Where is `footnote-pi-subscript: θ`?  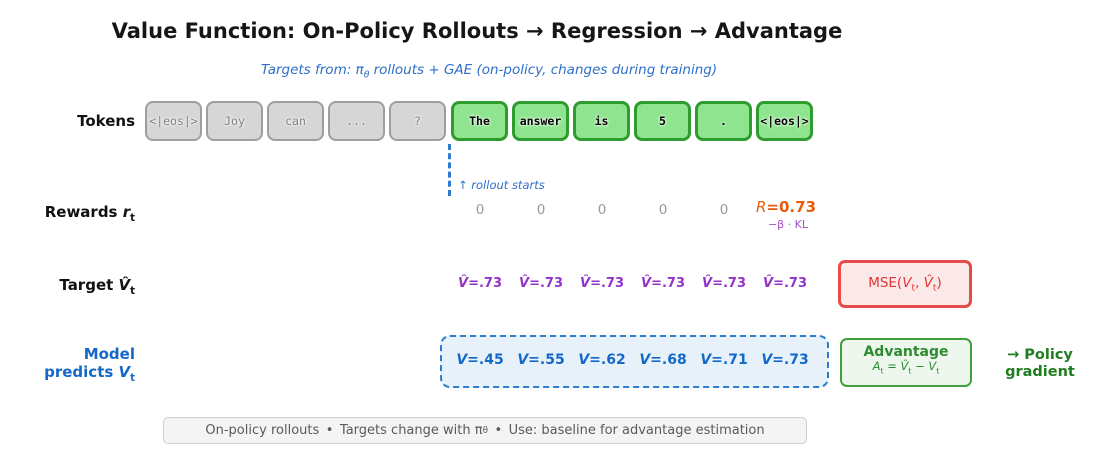
footnote-pi-subscript: θ is located at coordinates (485, 430).